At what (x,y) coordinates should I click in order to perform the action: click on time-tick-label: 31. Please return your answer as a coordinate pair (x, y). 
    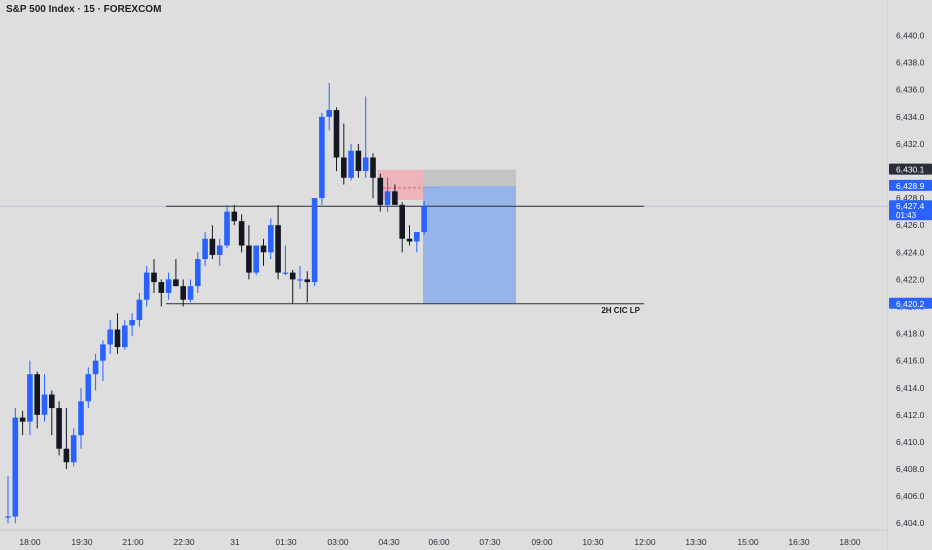
    Looking at the image, I should click on (235, 542).